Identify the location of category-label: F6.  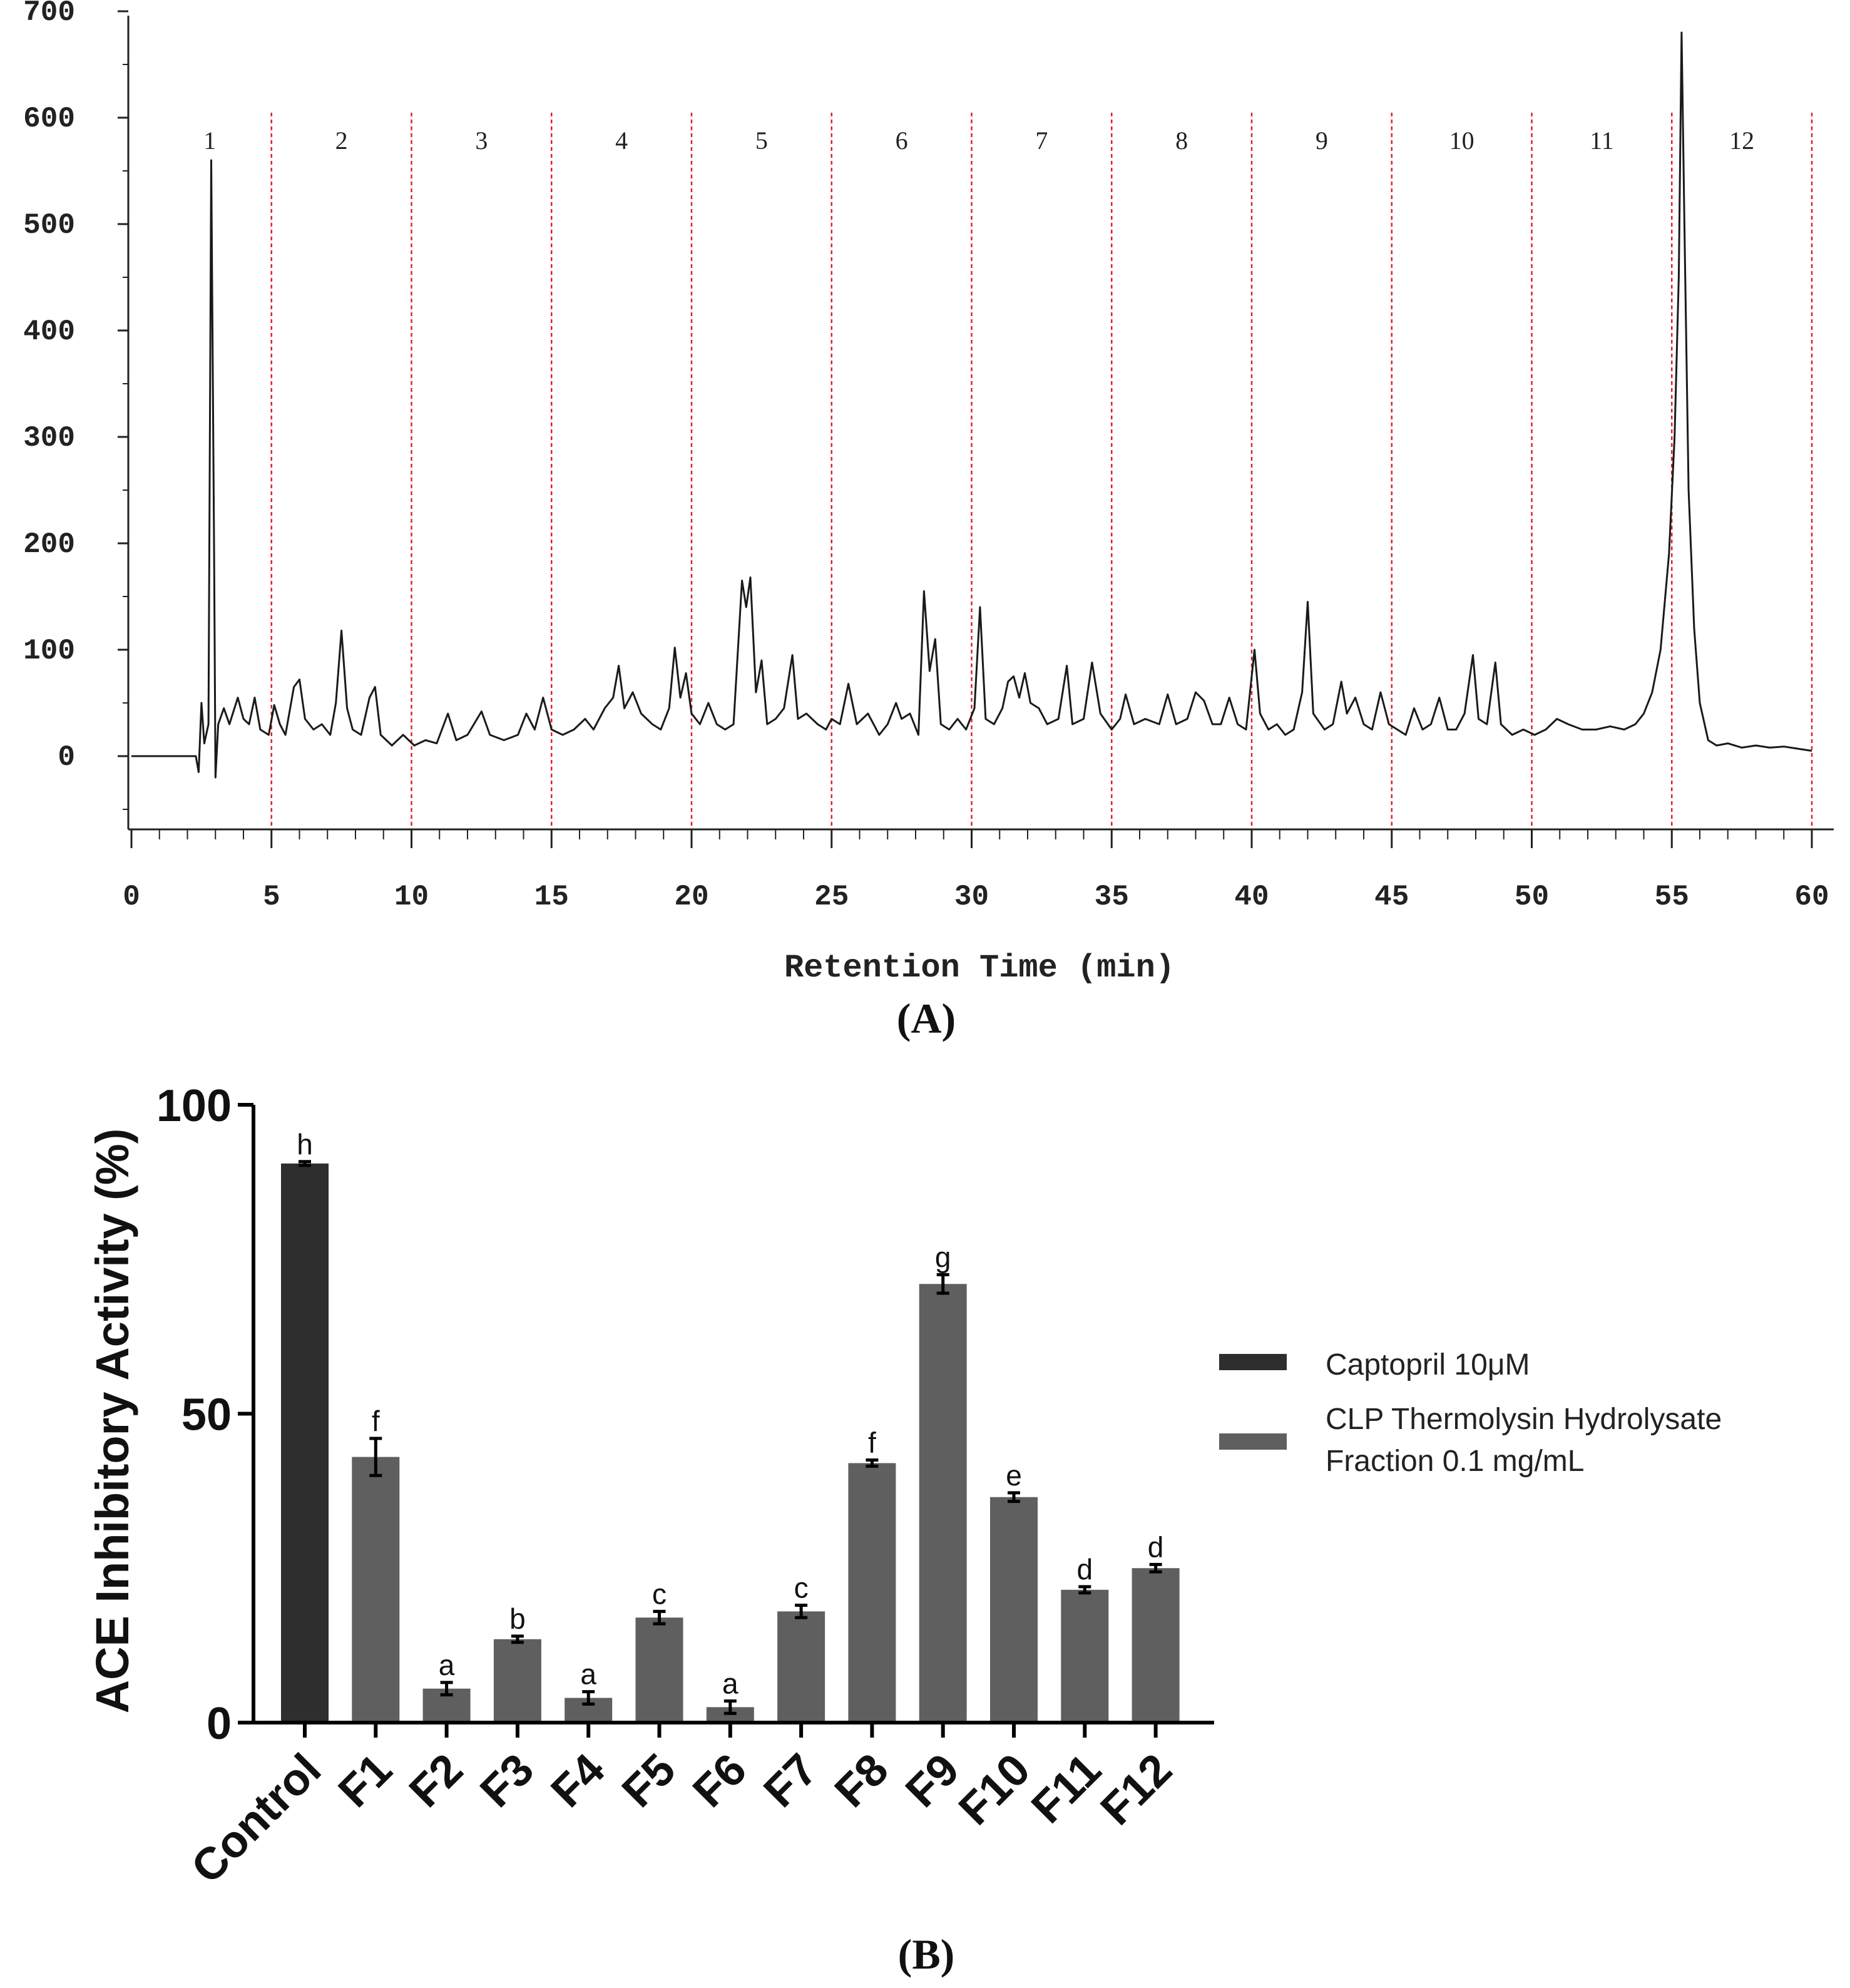
(719, 1781).